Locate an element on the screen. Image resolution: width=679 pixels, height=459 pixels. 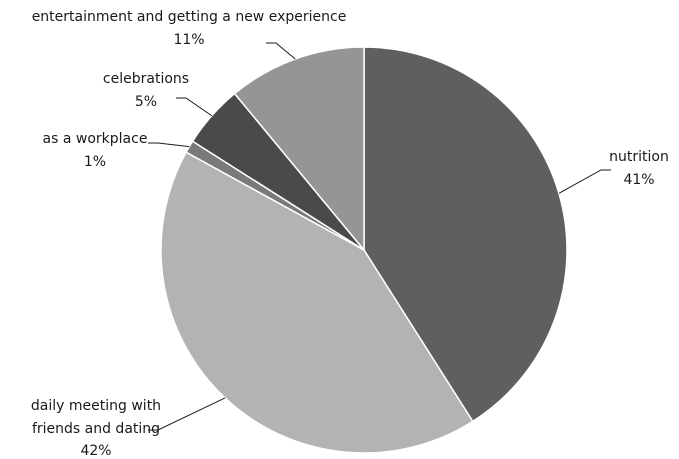
label-celebrations: celebrations 5% is located at coordinates (146, 90).